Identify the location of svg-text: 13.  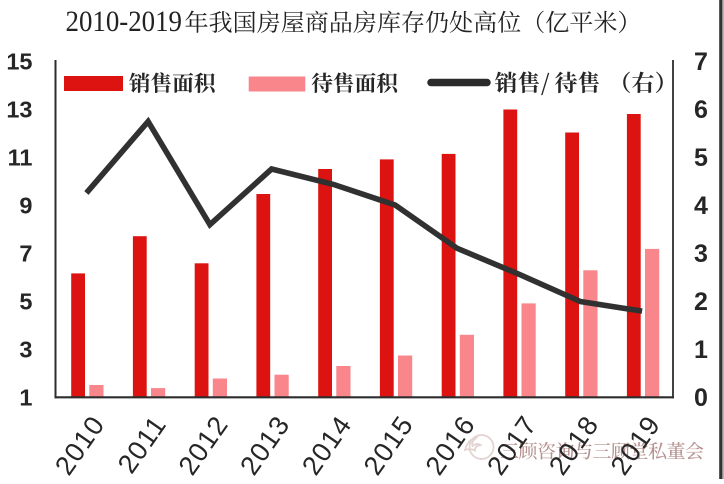
(19, 109).